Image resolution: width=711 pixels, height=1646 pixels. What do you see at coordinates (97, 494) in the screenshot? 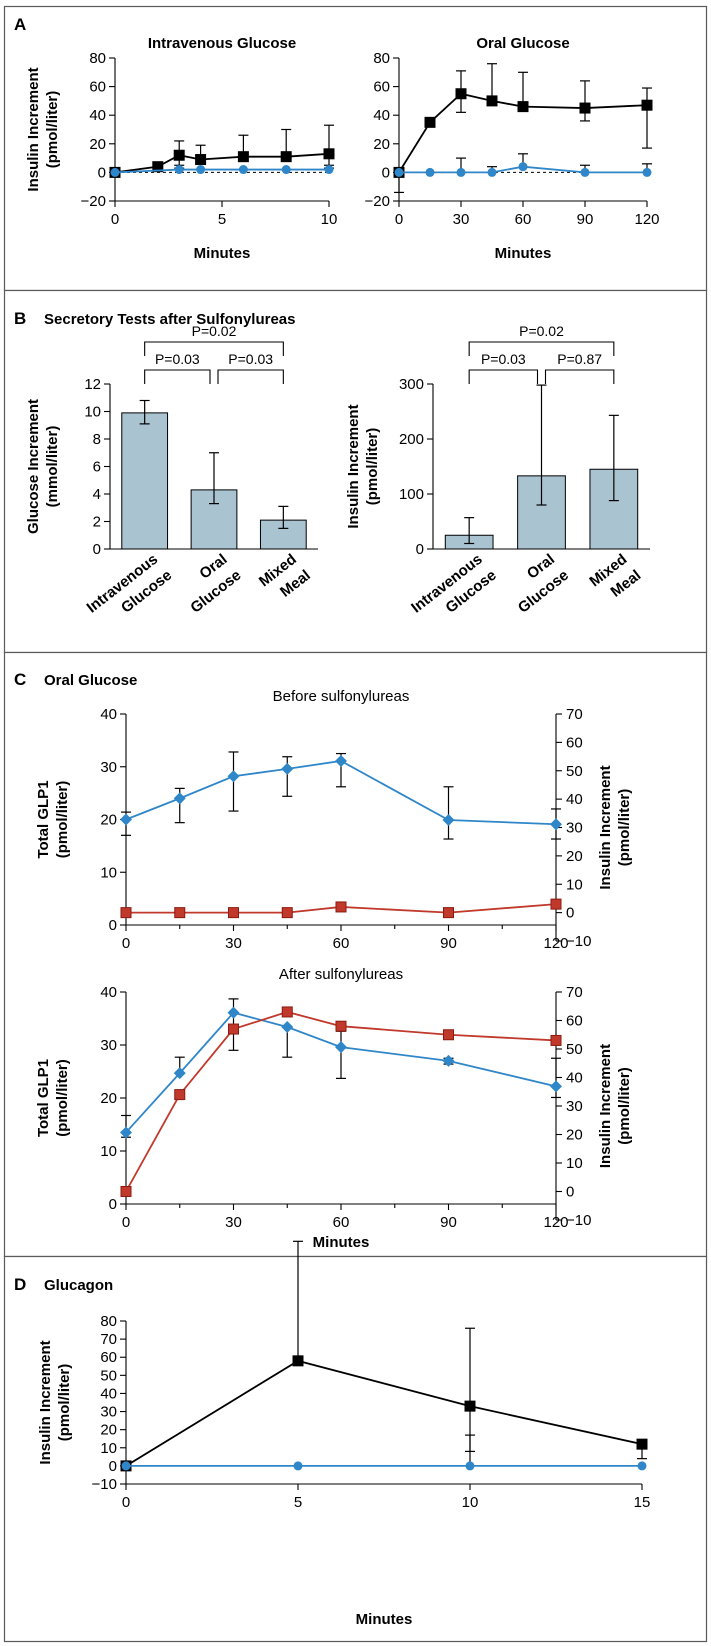
I see `y-tick-label: 4` at bounding box center [97, 494].